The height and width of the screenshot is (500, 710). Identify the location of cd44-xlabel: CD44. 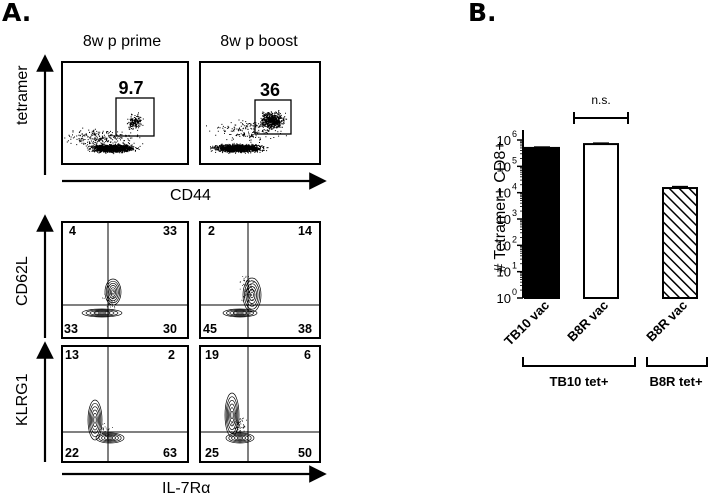
(190, 195).